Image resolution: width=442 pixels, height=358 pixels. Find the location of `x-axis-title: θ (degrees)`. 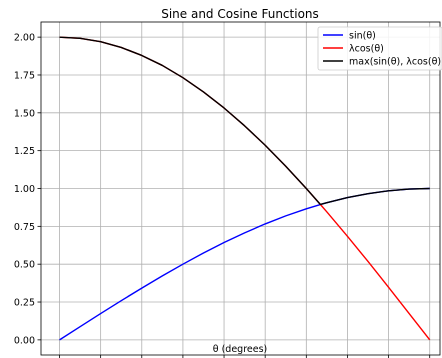

x-axis-title: θ (degrees) is located at coordinates (240, 349).